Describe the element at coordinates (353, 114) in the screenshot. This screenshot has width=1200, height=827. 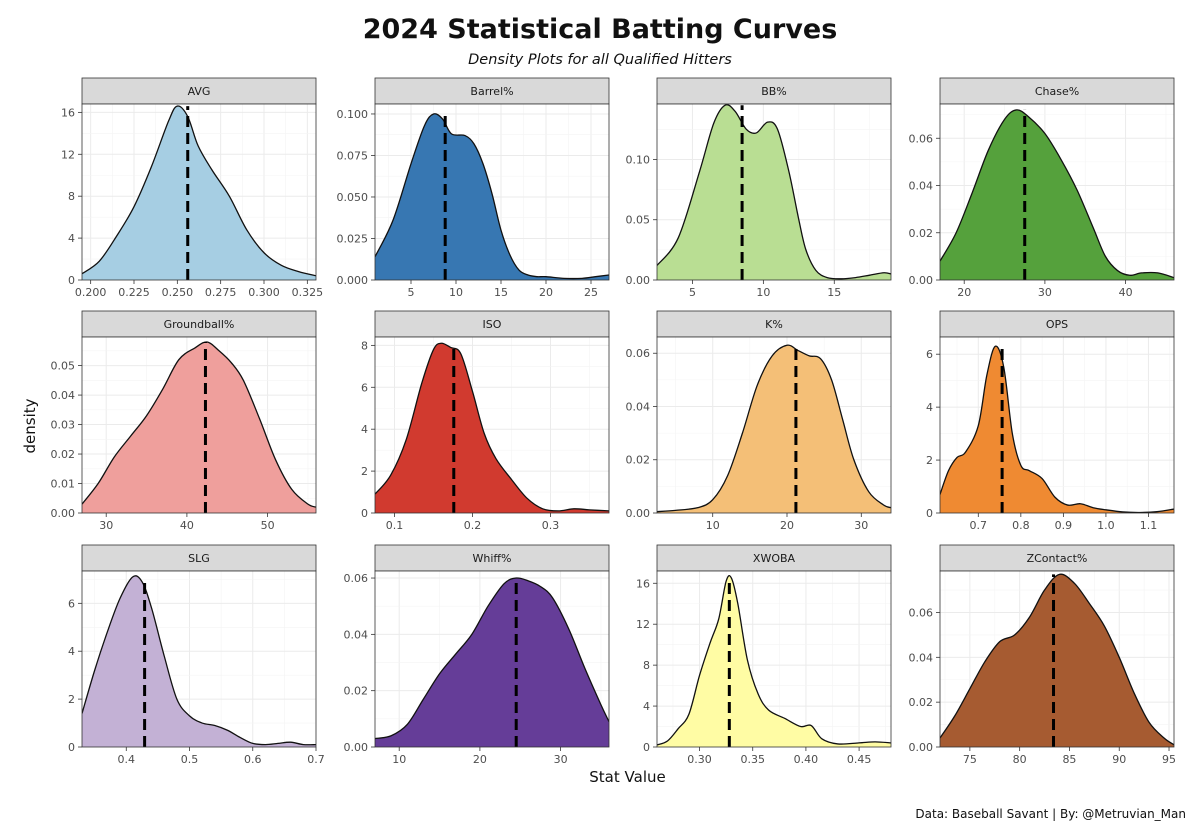
I see `y-tick-label: 0.100` at that location.